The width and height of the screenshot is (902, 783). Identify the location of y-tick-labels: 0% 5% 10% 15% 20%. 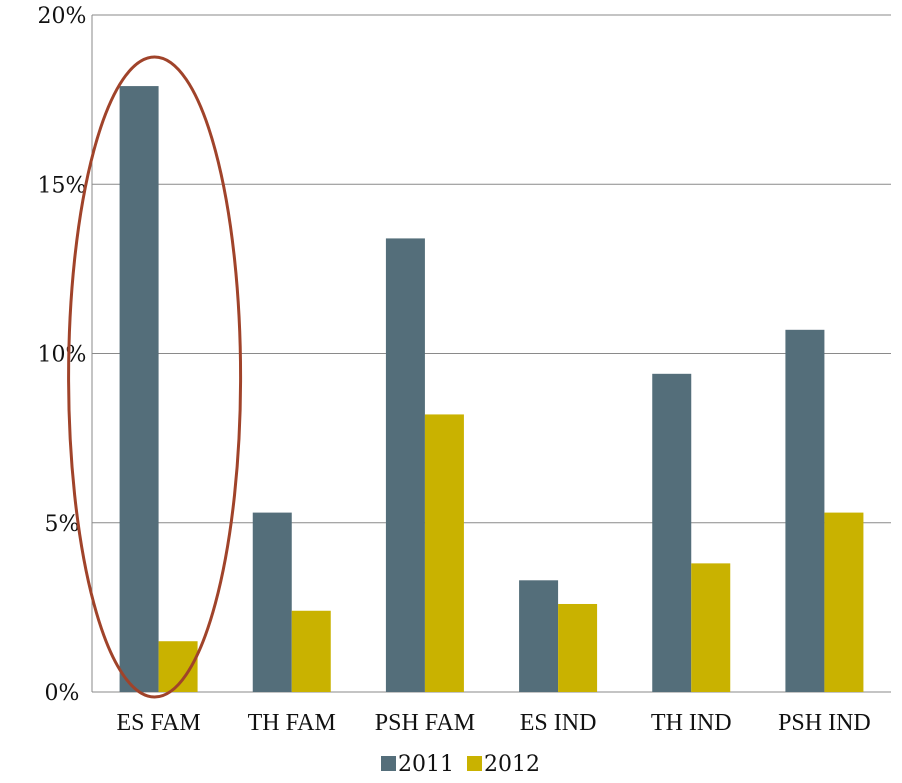
(62, 355).